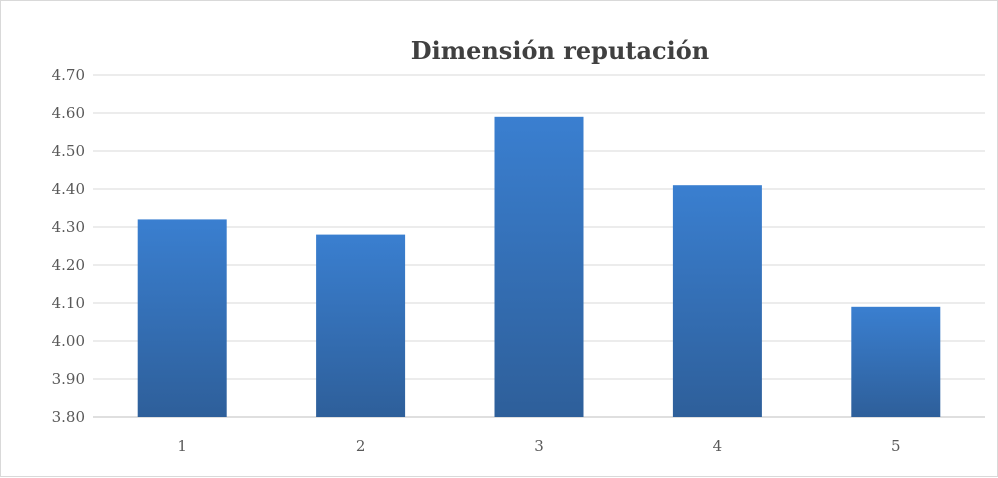 This screenshot has height=478, width=998. Describe the element at coordinates (68, 265) in the screenshot. I see `y-tick-label: 4.20` at that location.